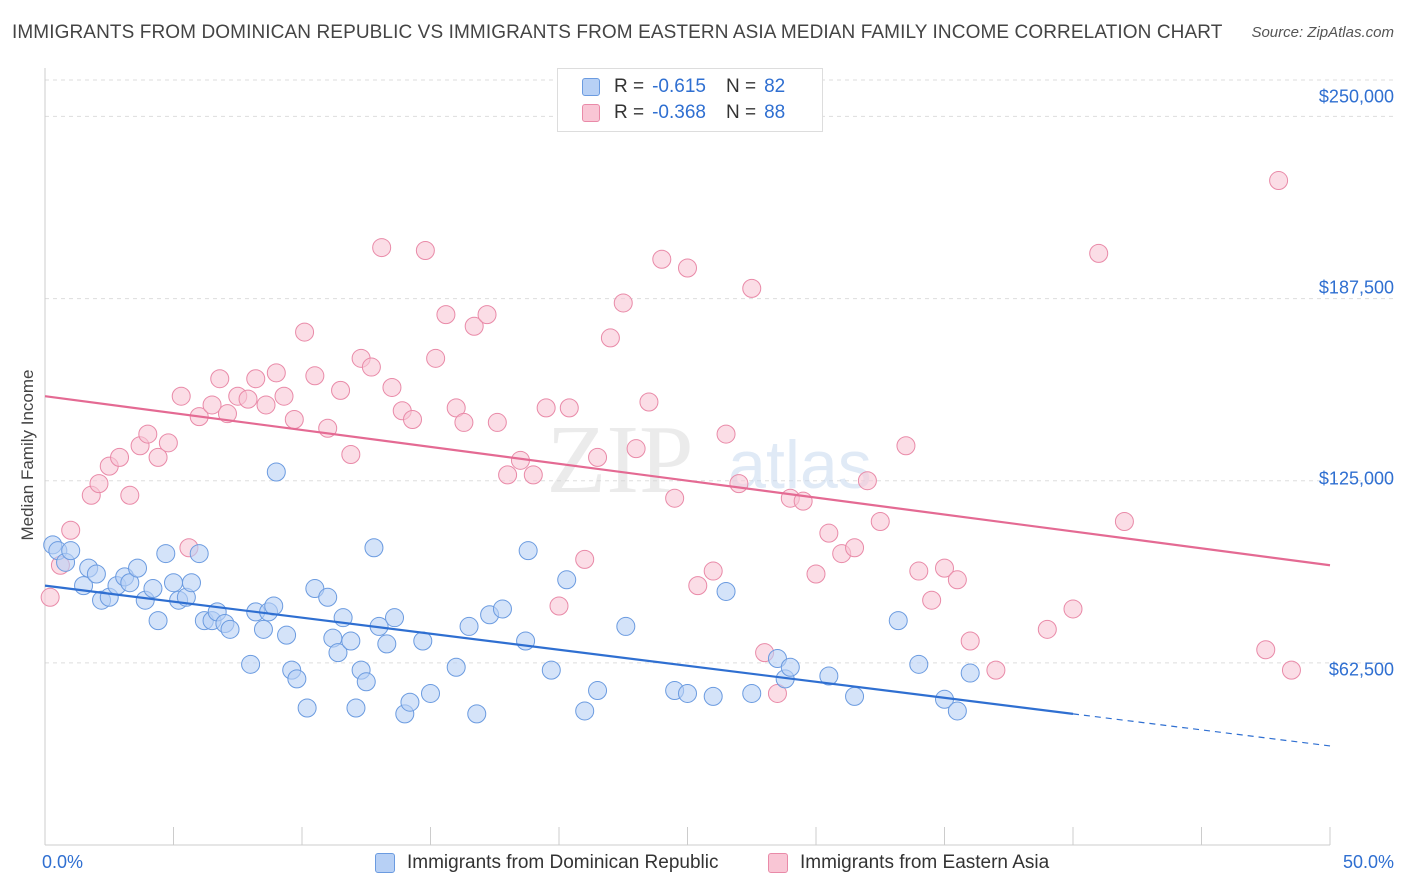 The image size is (1406, 892). Describe the element at coordinates (547, 863) in the screenshot. I see `bottom-legend-dominican: Immigrants from Dominican Republic` at that location.